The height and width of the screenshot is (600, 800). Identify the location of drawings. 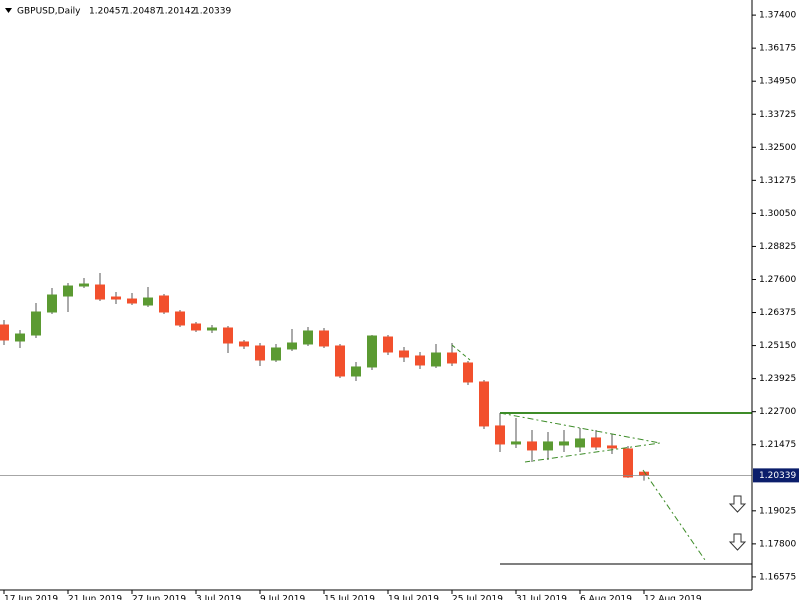
(601, 454).